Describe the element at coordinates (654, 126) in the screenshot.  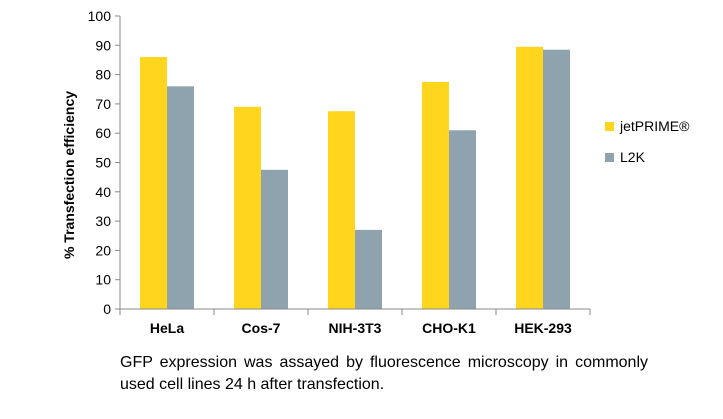
I see `legend-label: jetPRIME®` at that location.